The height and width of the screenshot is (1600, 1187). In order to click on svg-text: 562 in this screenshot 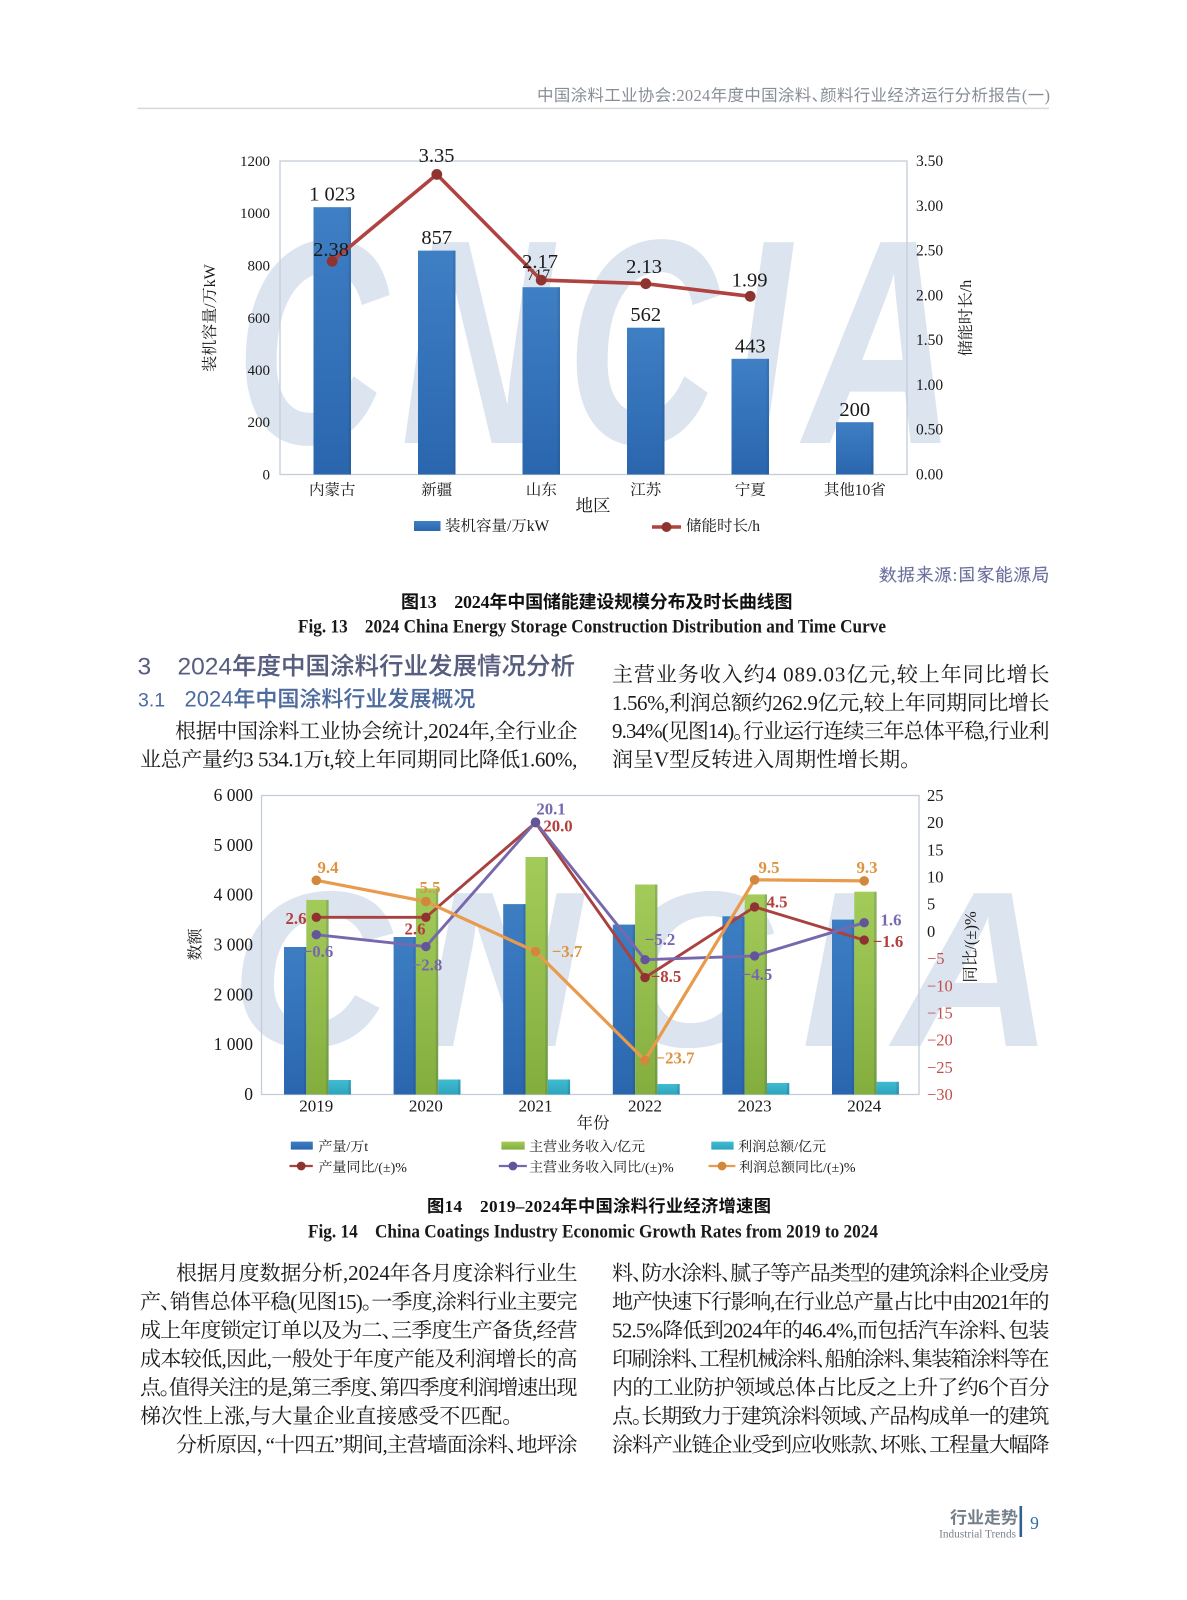, I will do `click(645, 315)`.